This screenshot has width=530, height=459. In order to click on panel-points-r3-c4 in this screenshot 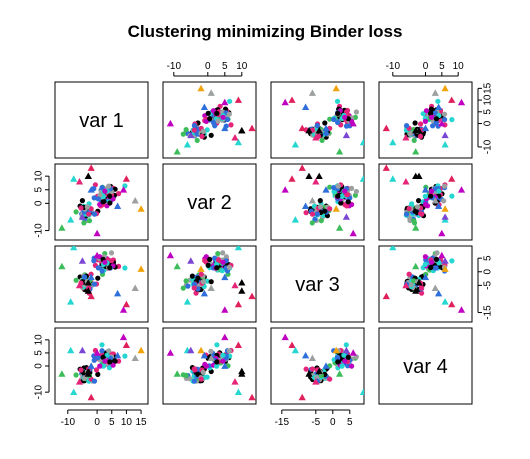, I will do `click(424, 279)`.